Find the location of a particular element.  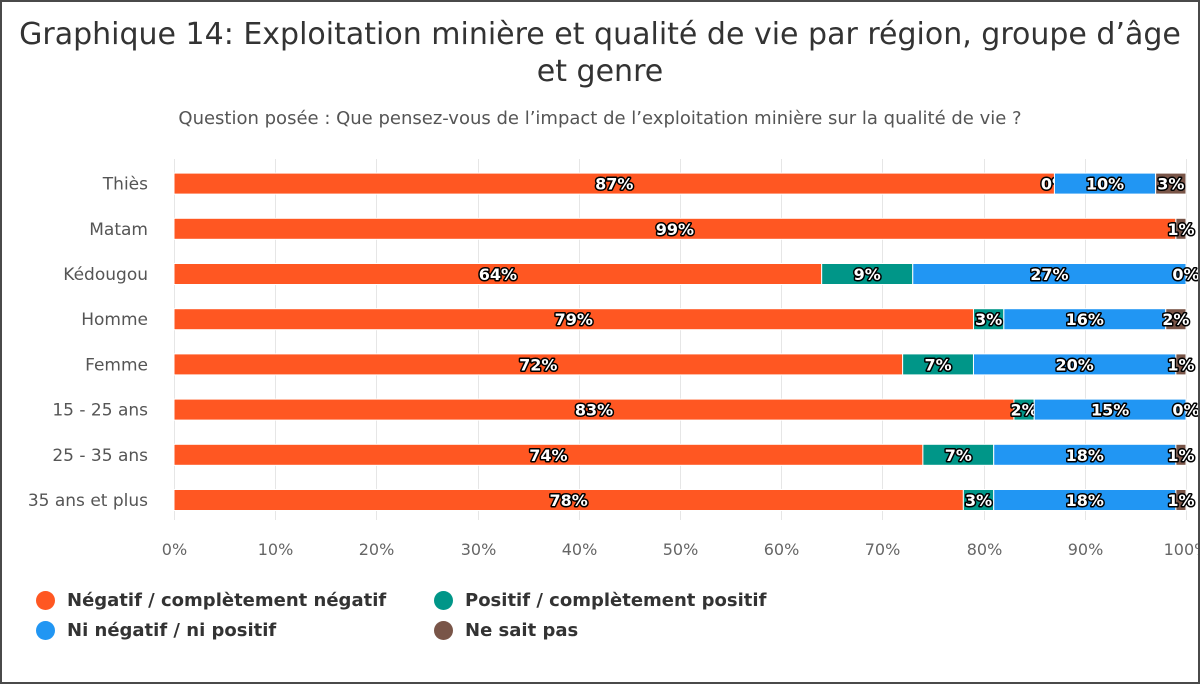

data-label: 99% is located at coordinates (675, 229).